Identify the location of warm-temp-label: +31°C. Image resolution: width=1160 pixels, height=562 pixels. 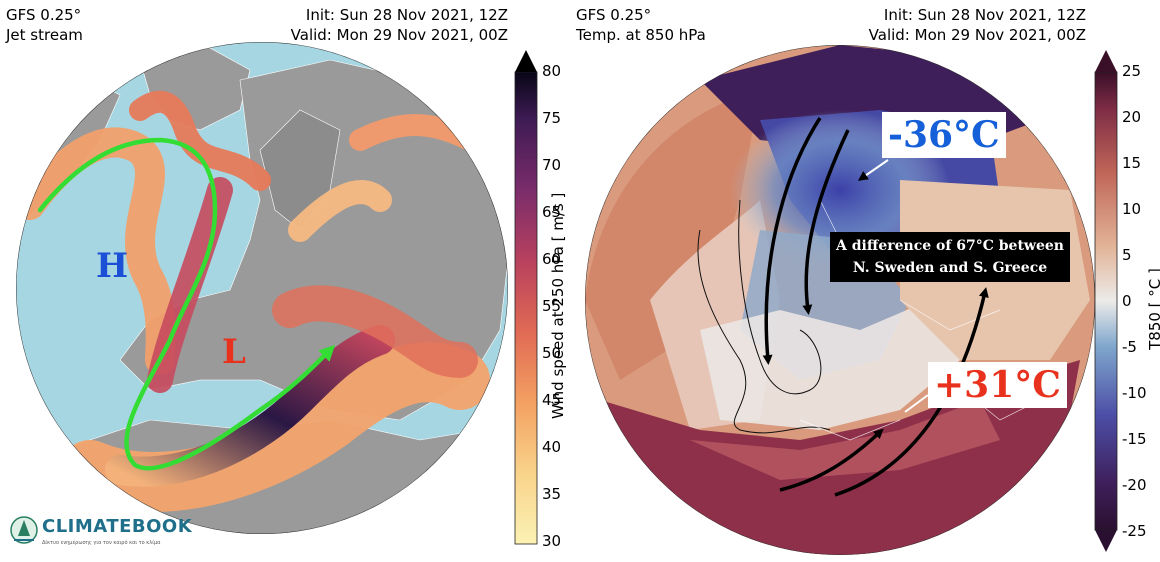
(997, 385).